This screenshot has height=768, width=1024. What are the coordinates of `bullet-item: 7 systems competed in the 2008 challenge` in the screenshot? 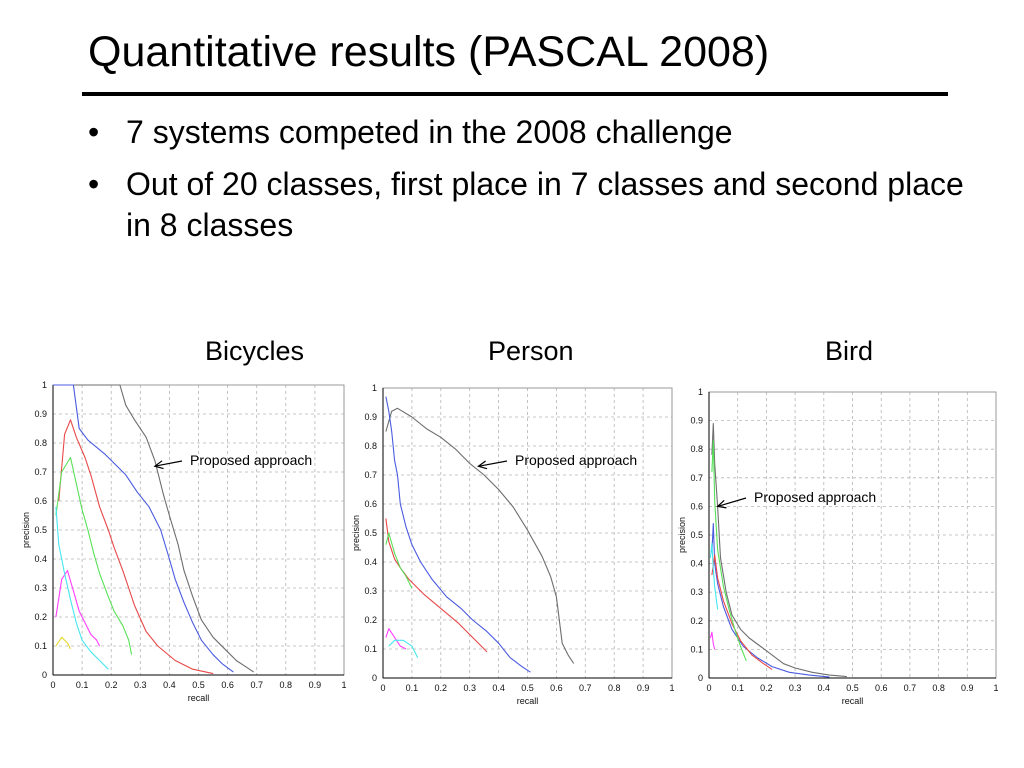 It's located at (528, 133).